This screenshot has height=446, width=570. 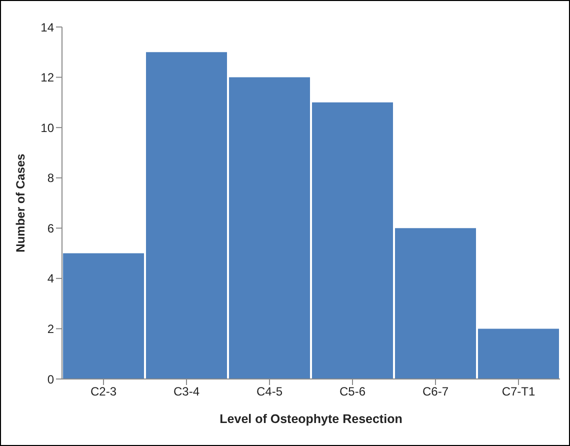 I want to click on y-tick-label: 14, so click(x=47, y=27).